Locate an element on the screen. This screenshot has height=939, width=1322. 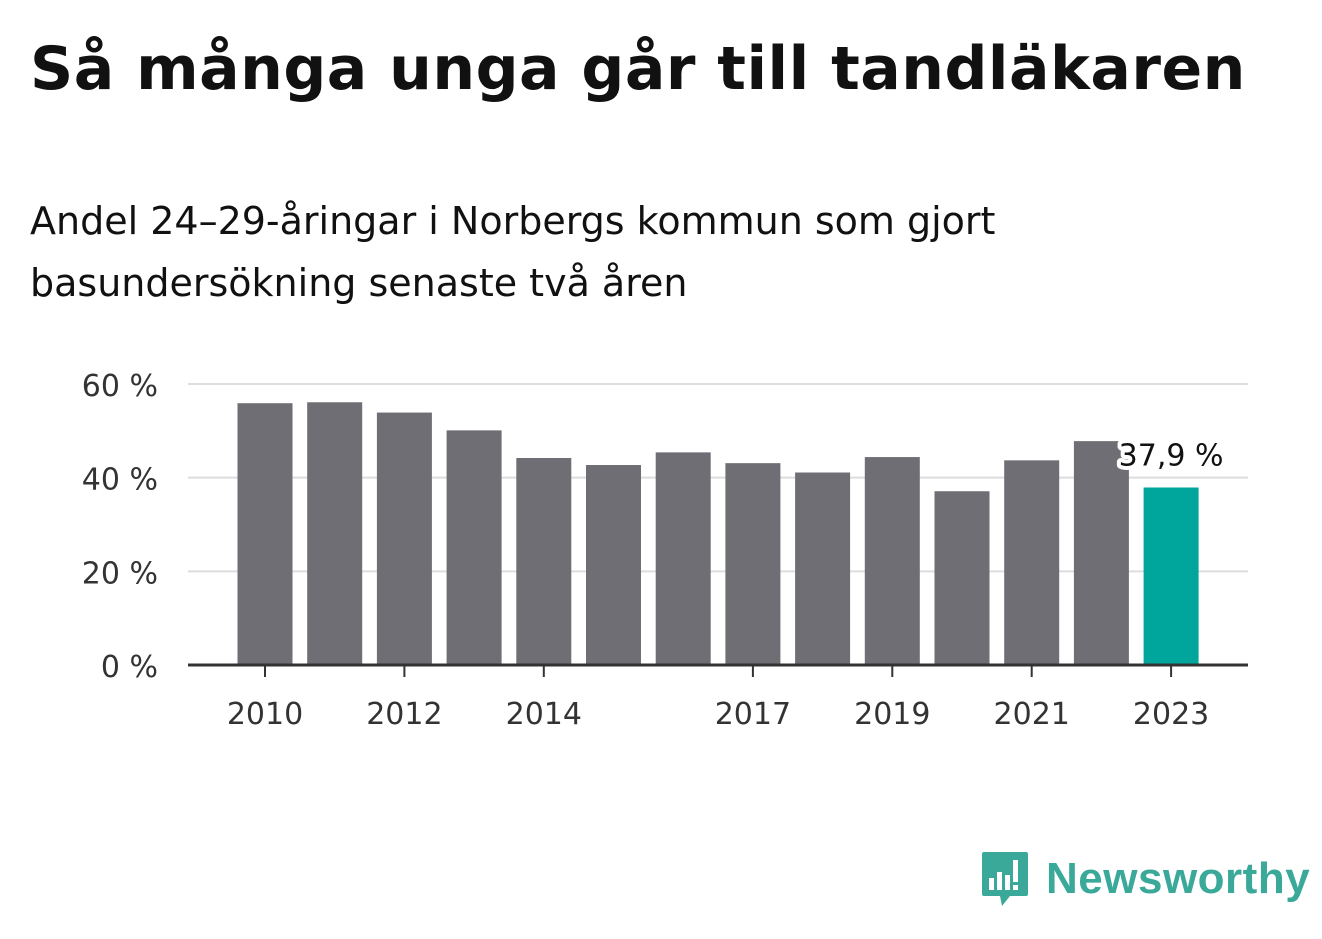
x-tick-label: 2010 is located at coordinates (265, 714).